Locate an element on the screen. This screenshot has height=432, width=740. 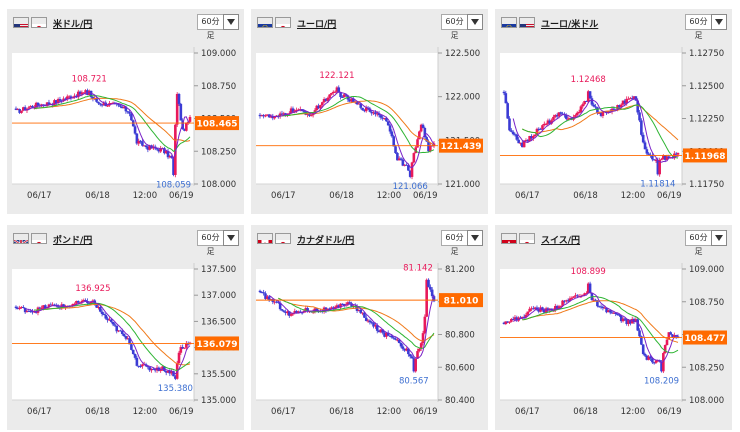
x-tick-label: 06/19 is located at coordinates (181, 196).